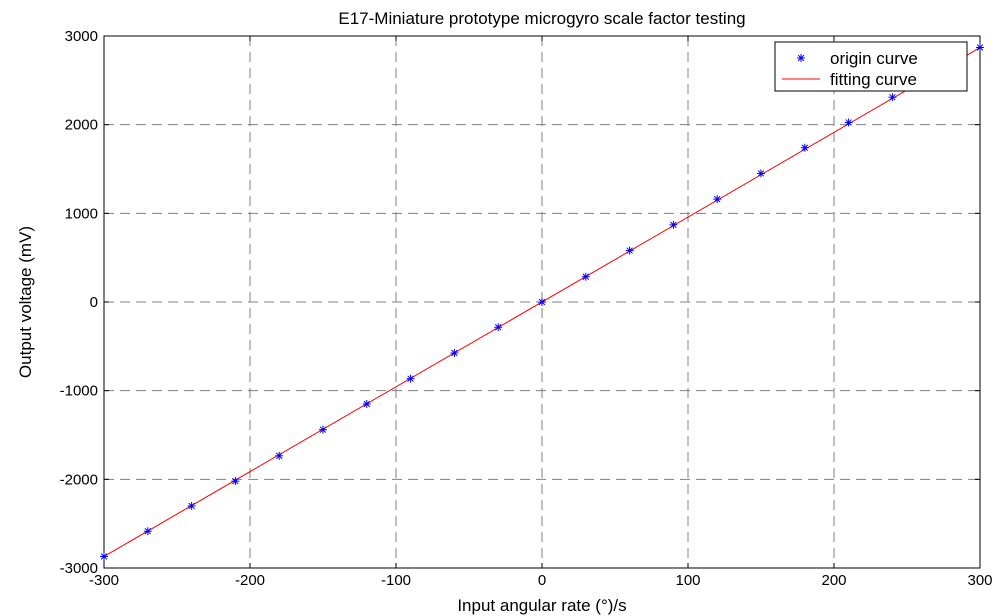  I want to click on x-tick-label: 300, so click(979, 580).